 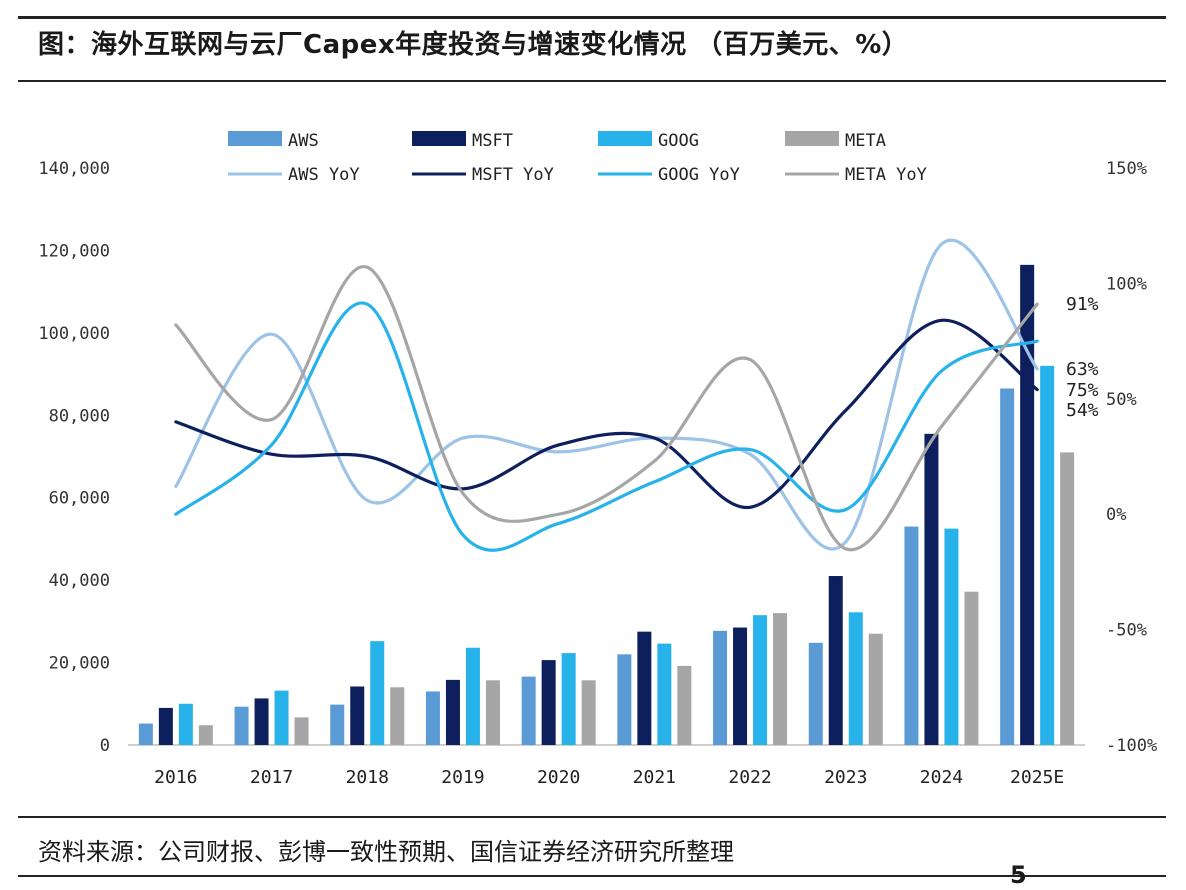 I want to click on right-tick-label: 0%, so click(x=1116, y=515).